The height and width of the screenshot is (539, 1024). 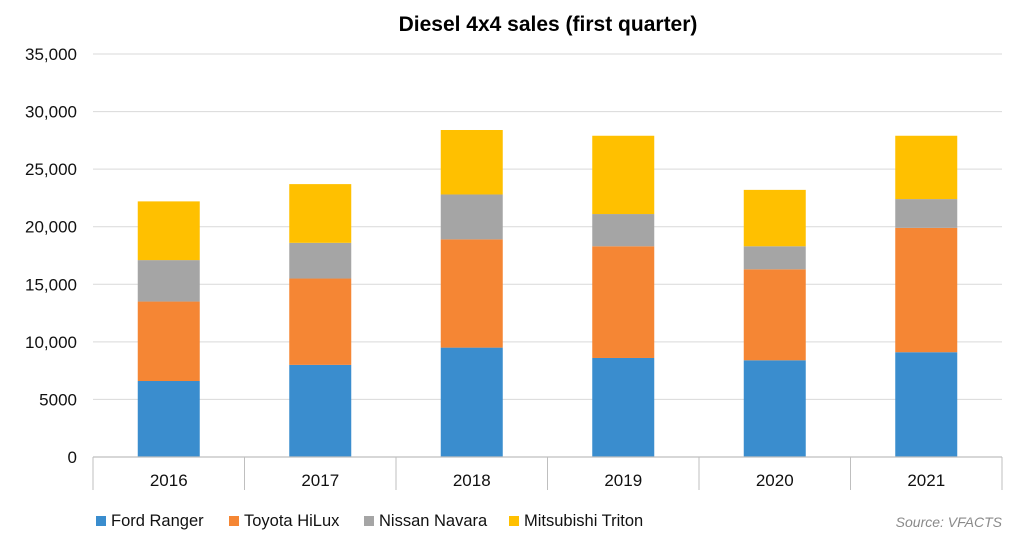 What do you see at coordinates (926, 404) in the screenshot?
I see `bar-ford-ranger-2021` at bounding box center [926, 404].